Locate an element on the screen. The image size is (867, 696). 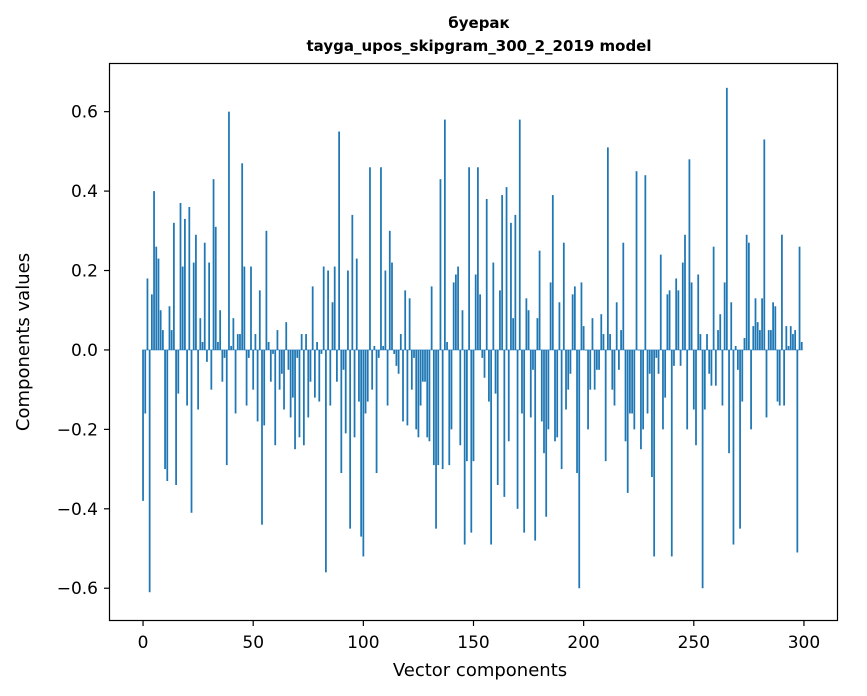
chart-subtitle: tayga_upos_skipgram_300_2_2019 model is located at coordinates (479, 46).